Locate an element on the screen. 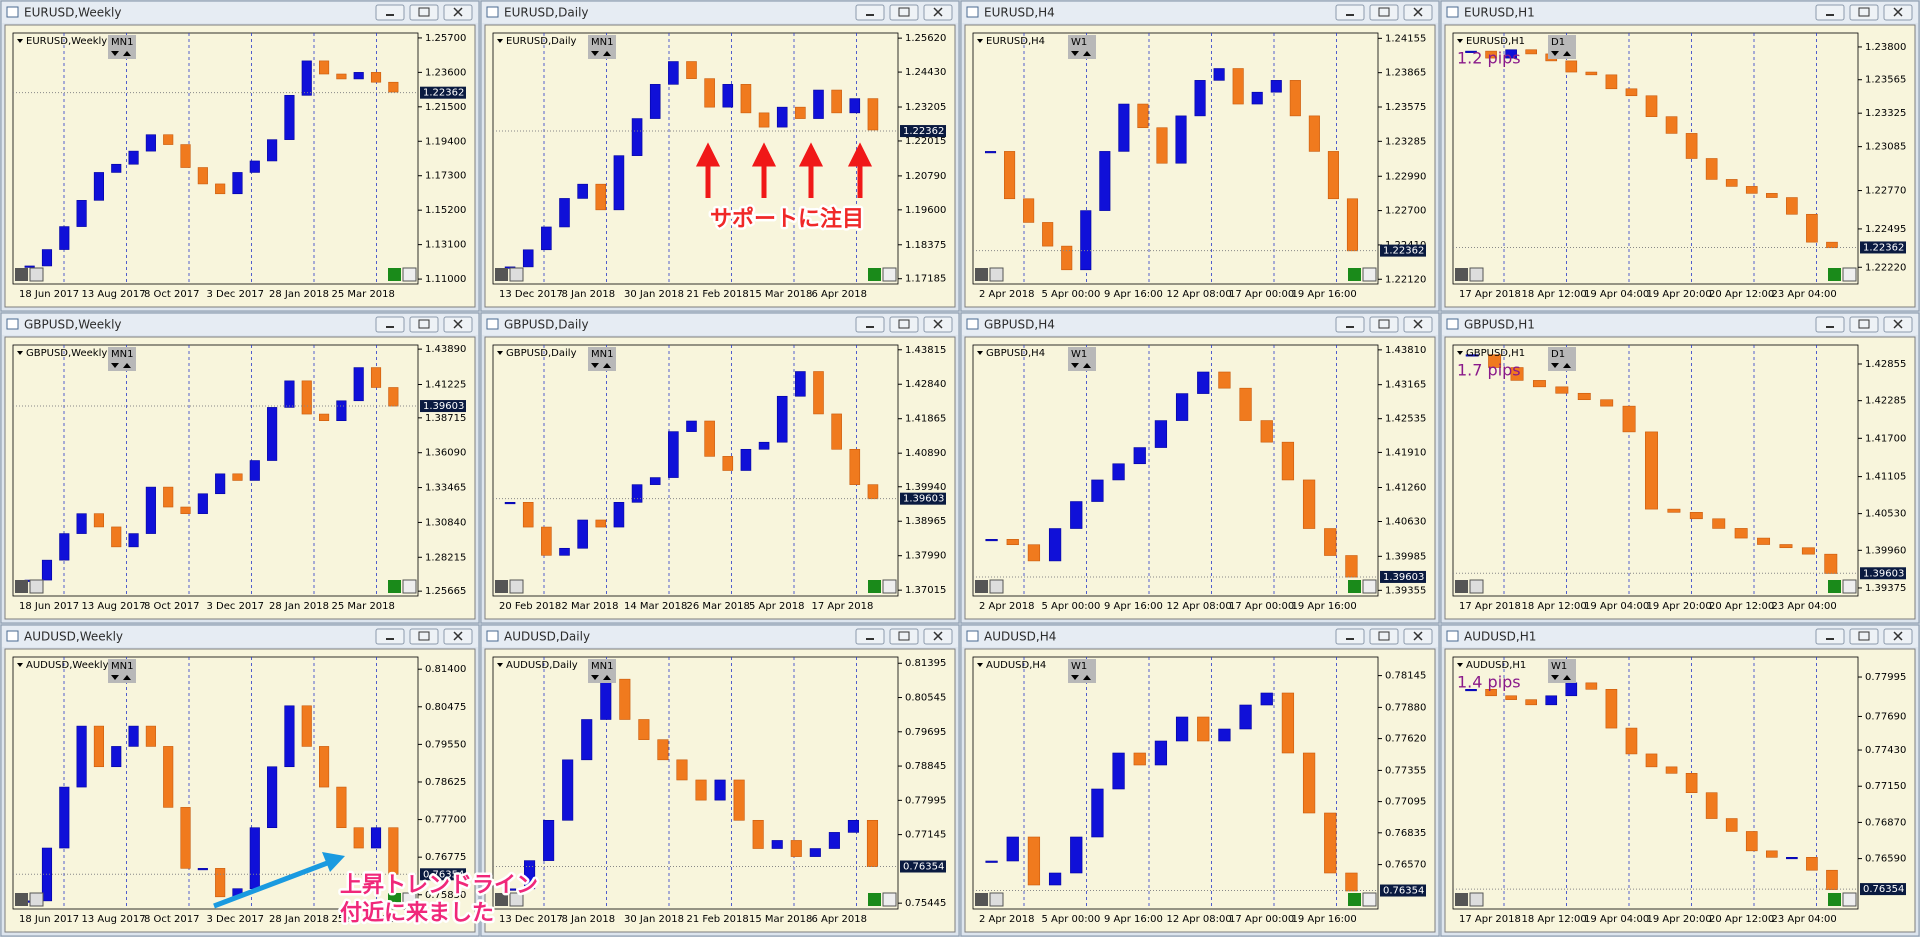  date-label: 18 Jun 2017 is located at coordinates (49, 919).